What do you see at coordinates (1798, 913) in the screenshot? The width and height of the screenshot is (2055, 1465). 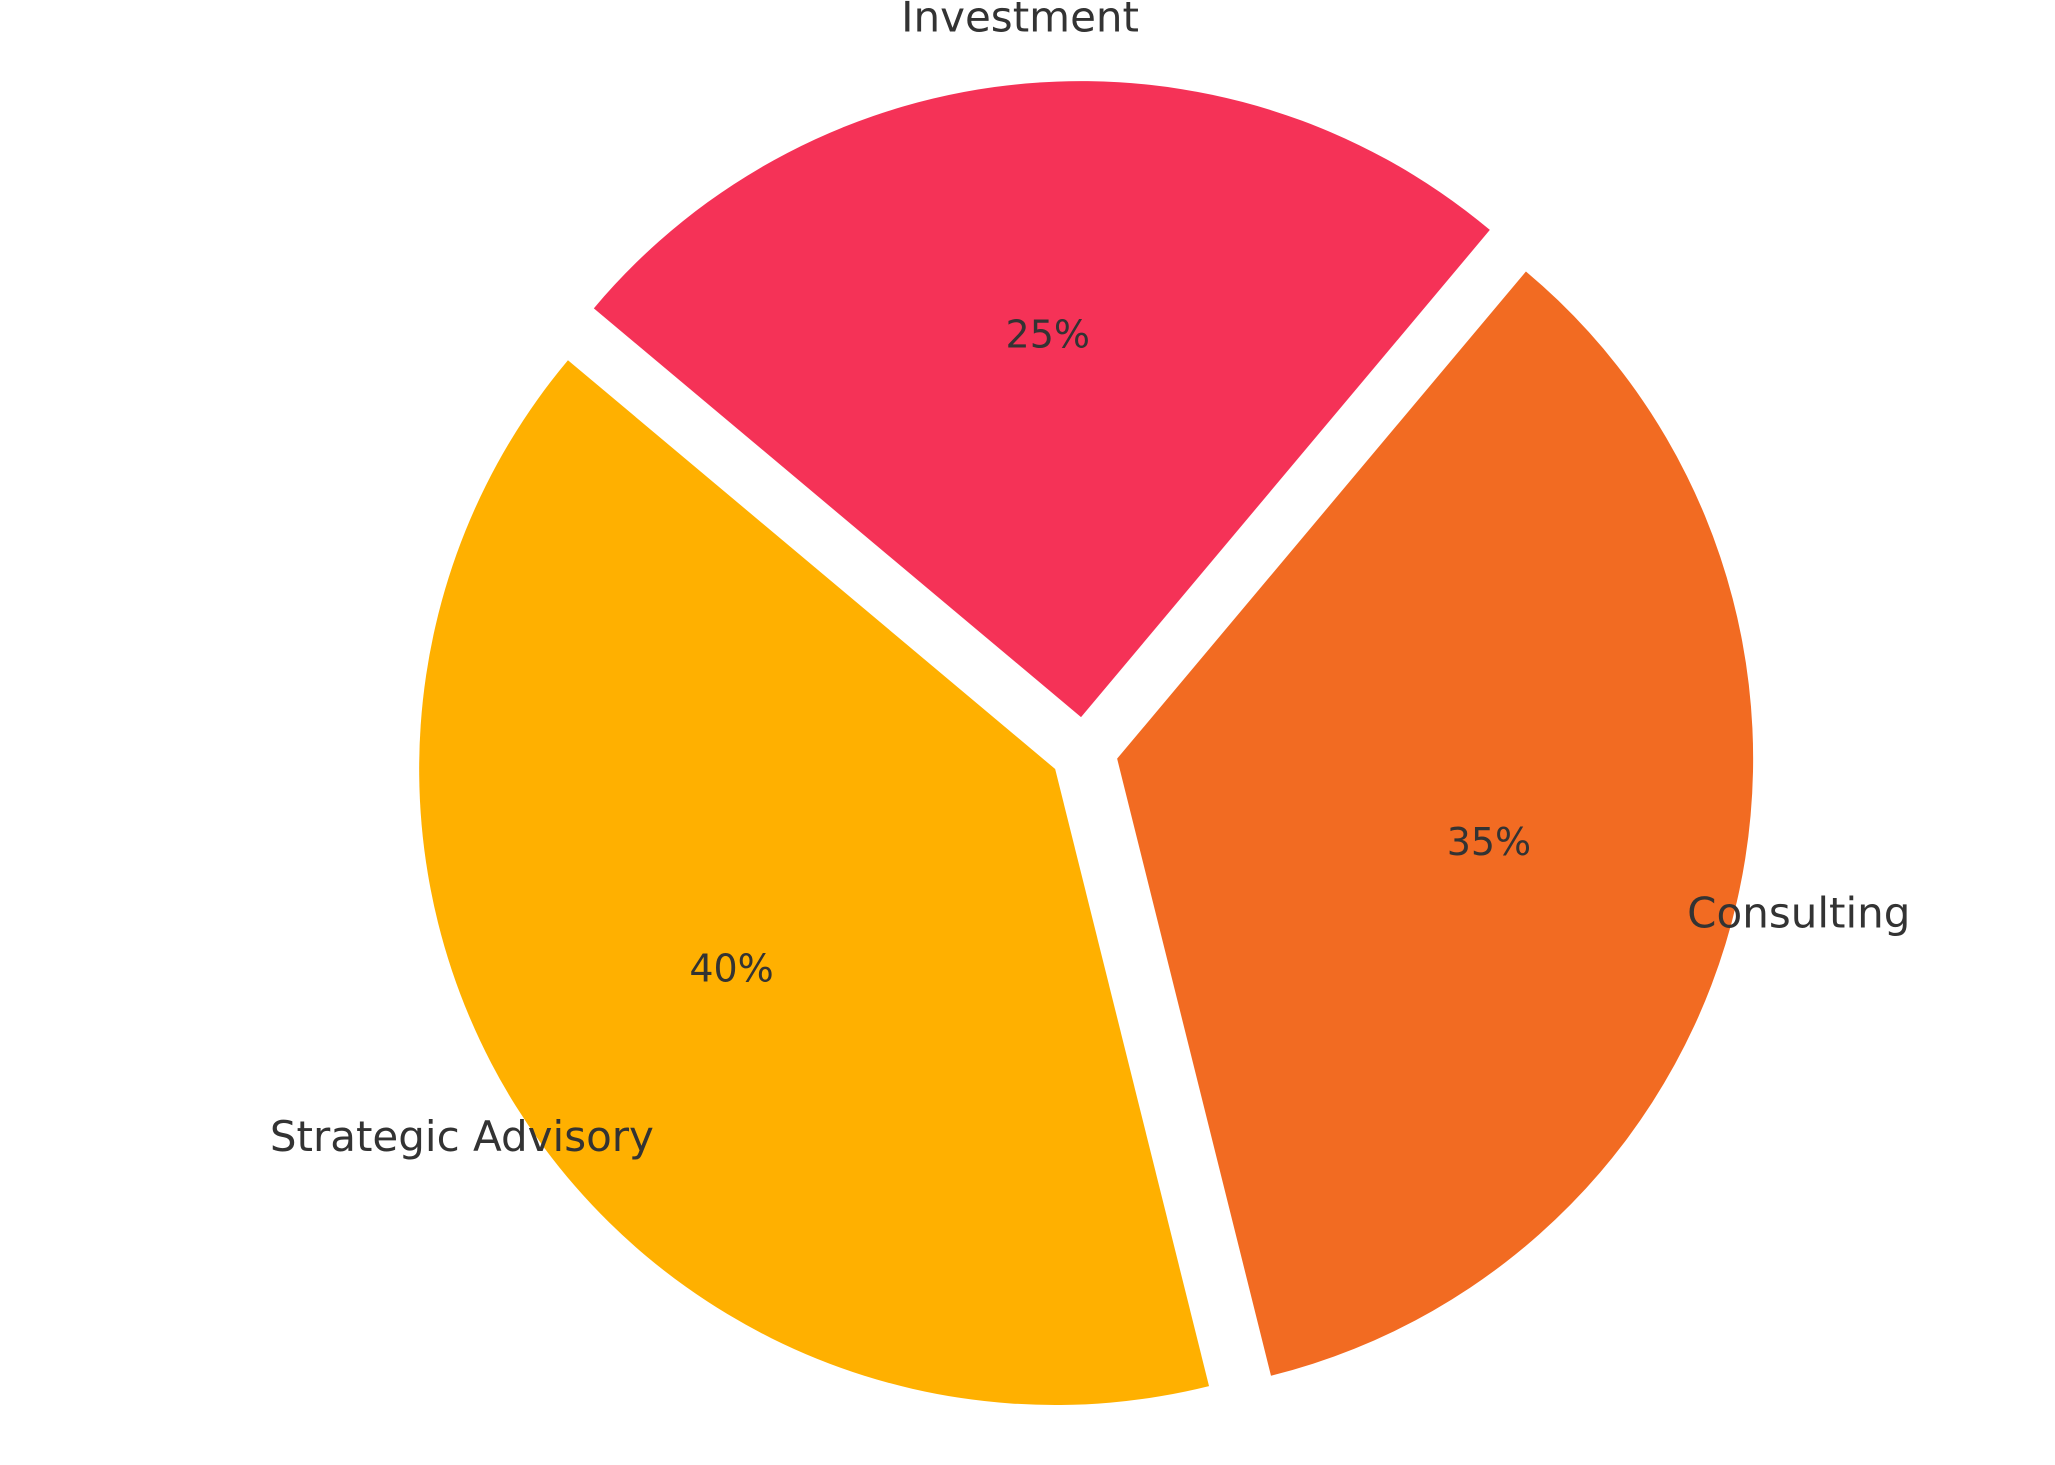 I see `slice-label: Consulting` at bounding box center [1798, 913].